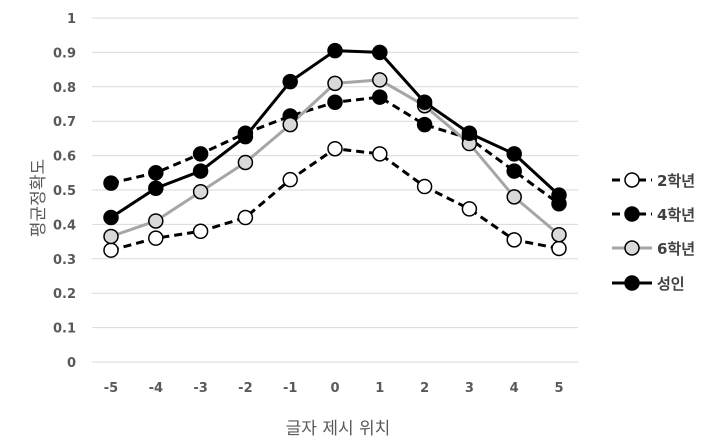 This screenshot has height=440, width=712. Describe the element at coordinates (64, 225) in the screenshot. I see `y-tick-label-4: 0.4` at that location.